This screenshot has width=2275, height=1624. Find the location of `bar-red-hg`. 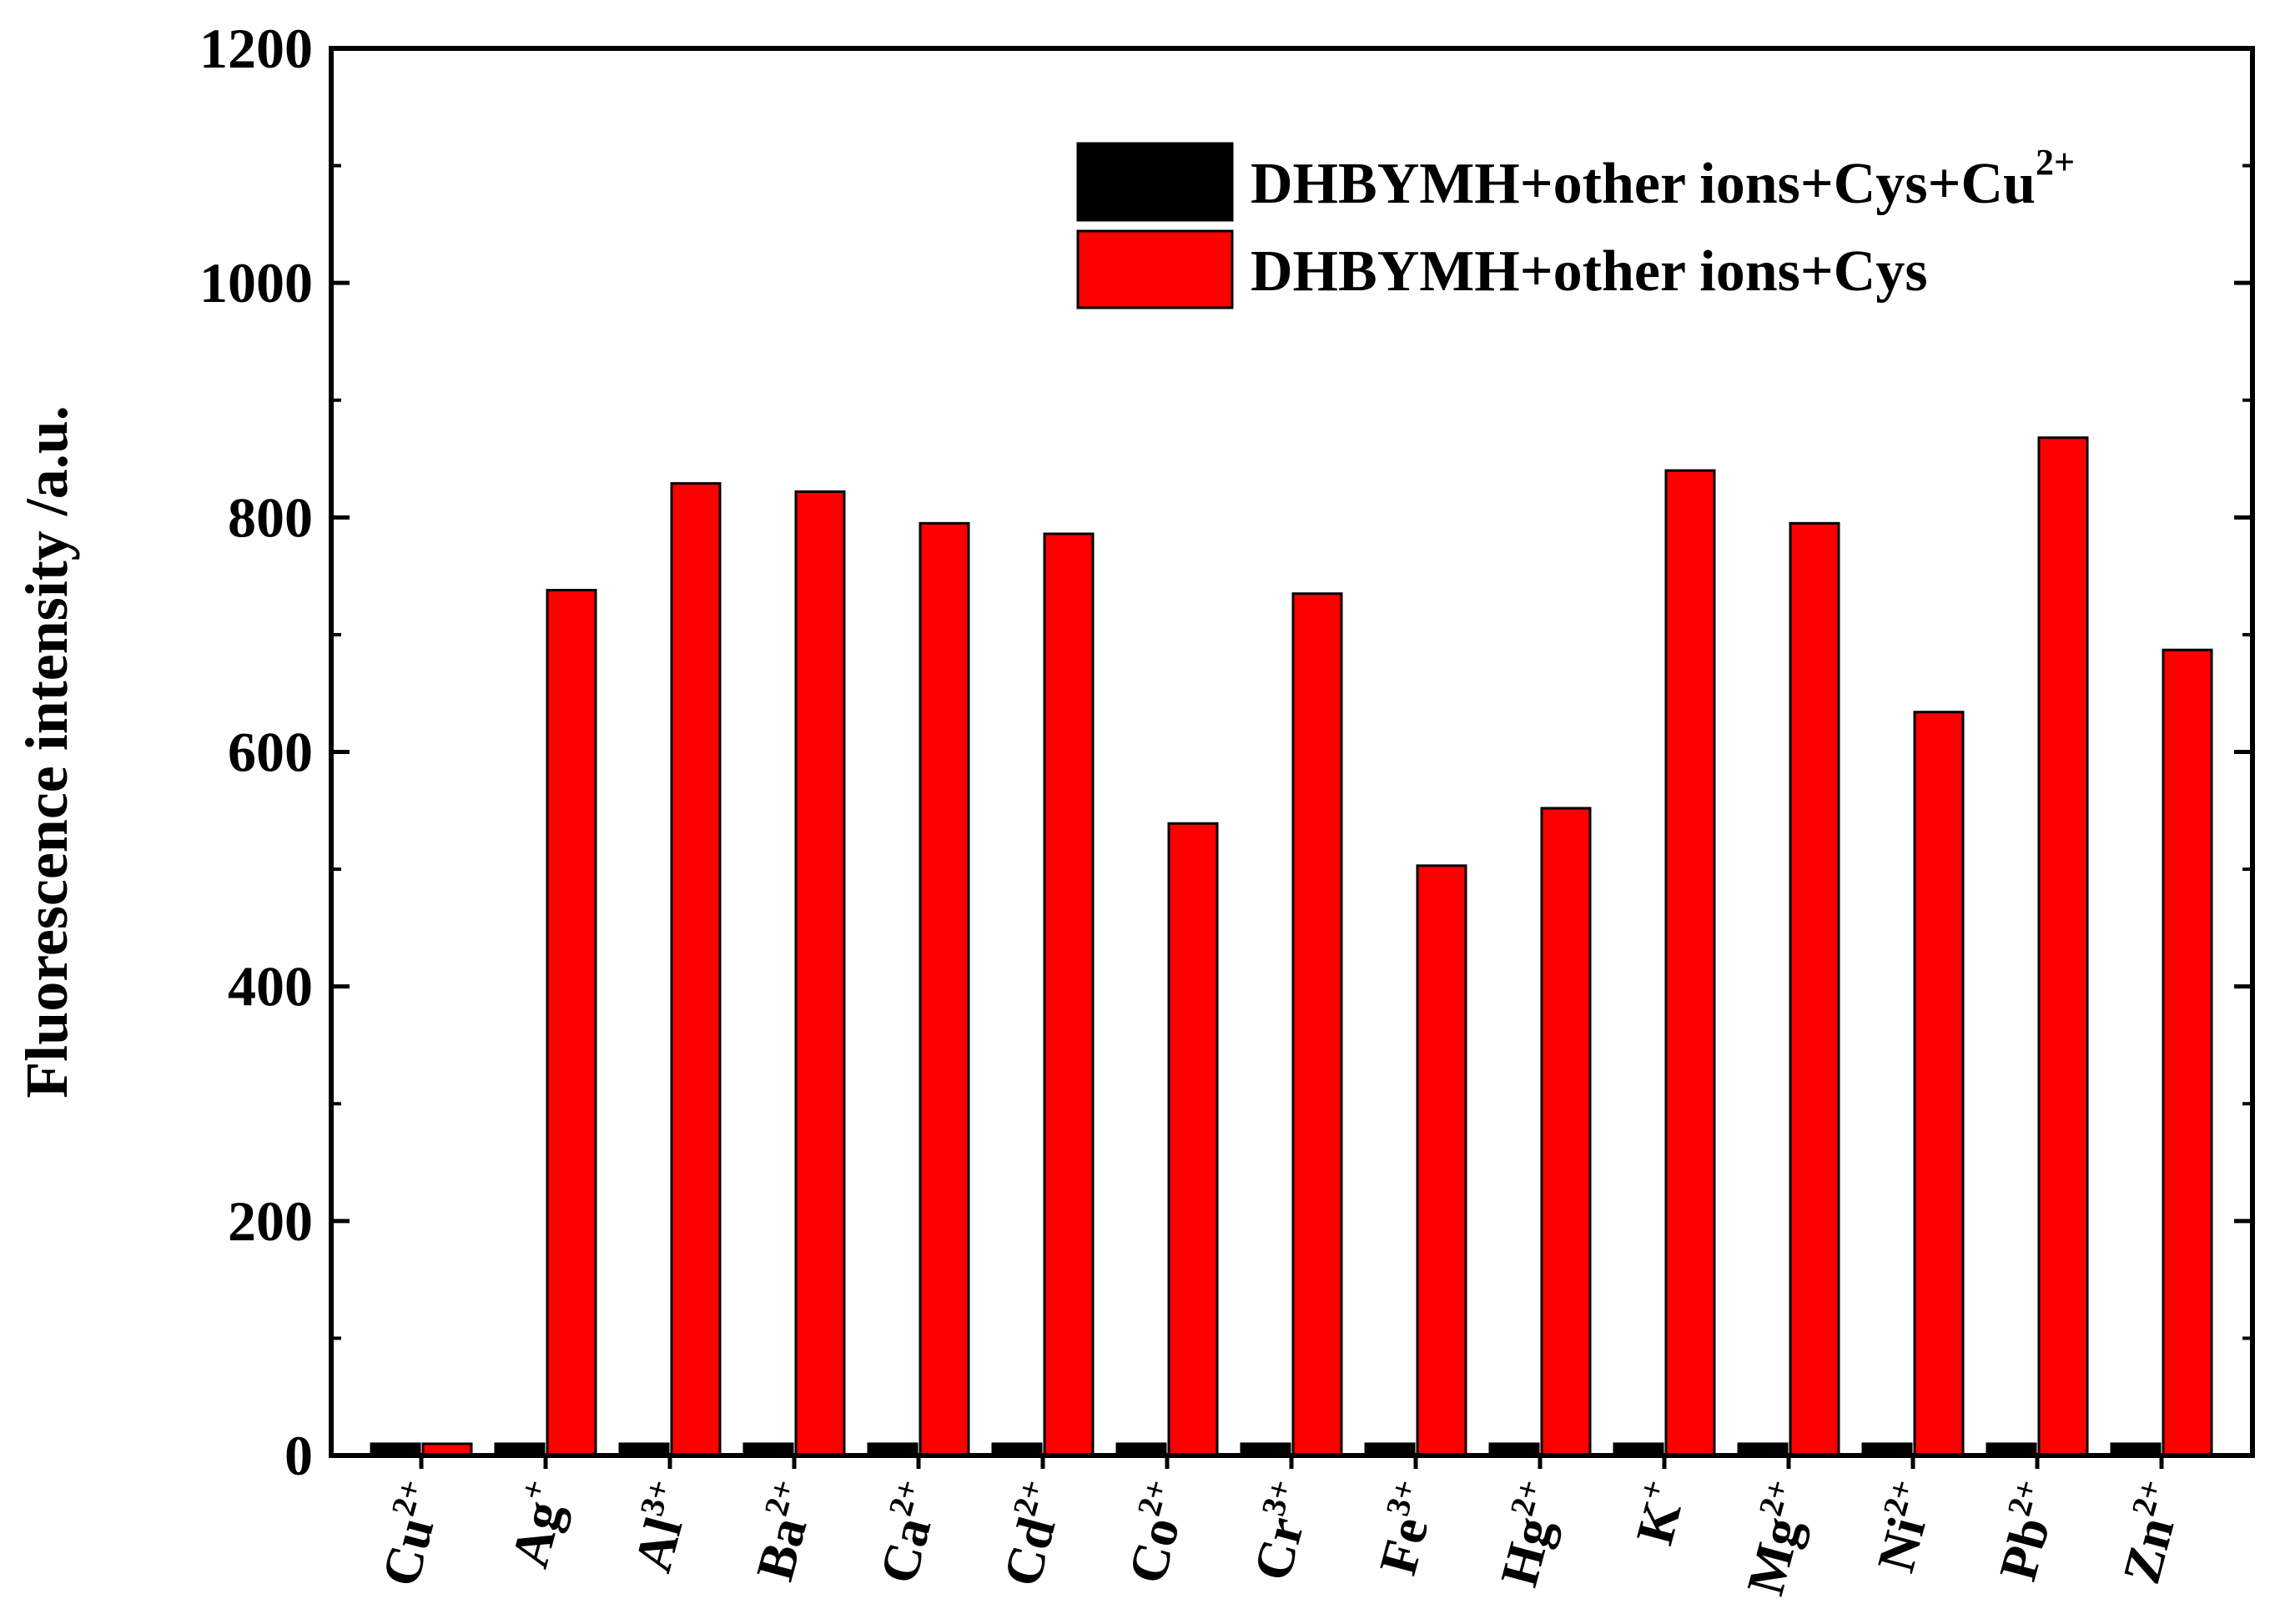

bar-red-hg is located at coordinates (1566, 1132).